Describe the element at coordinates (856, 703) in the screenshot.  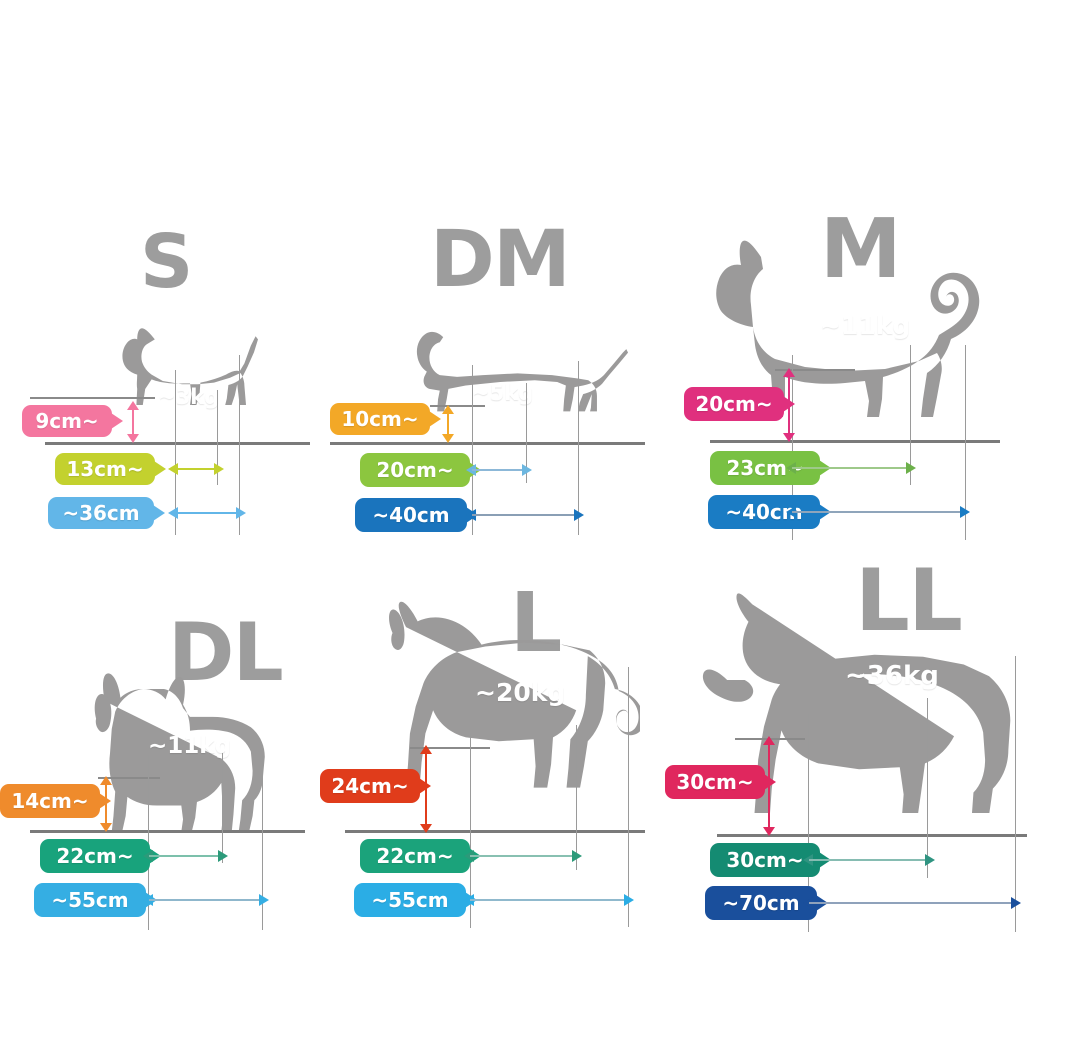
I see `dog-silhouette-labrador` at that location.